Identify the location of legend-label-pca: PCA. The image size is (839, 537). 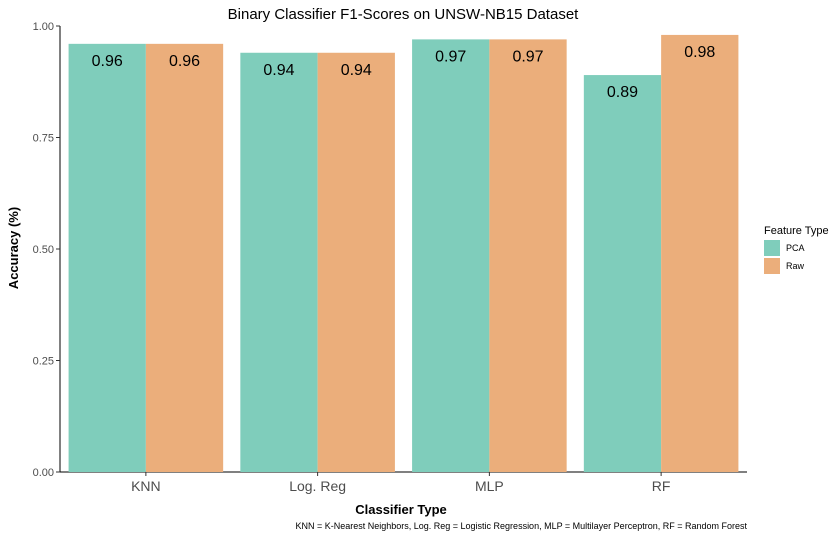
(795, 248).